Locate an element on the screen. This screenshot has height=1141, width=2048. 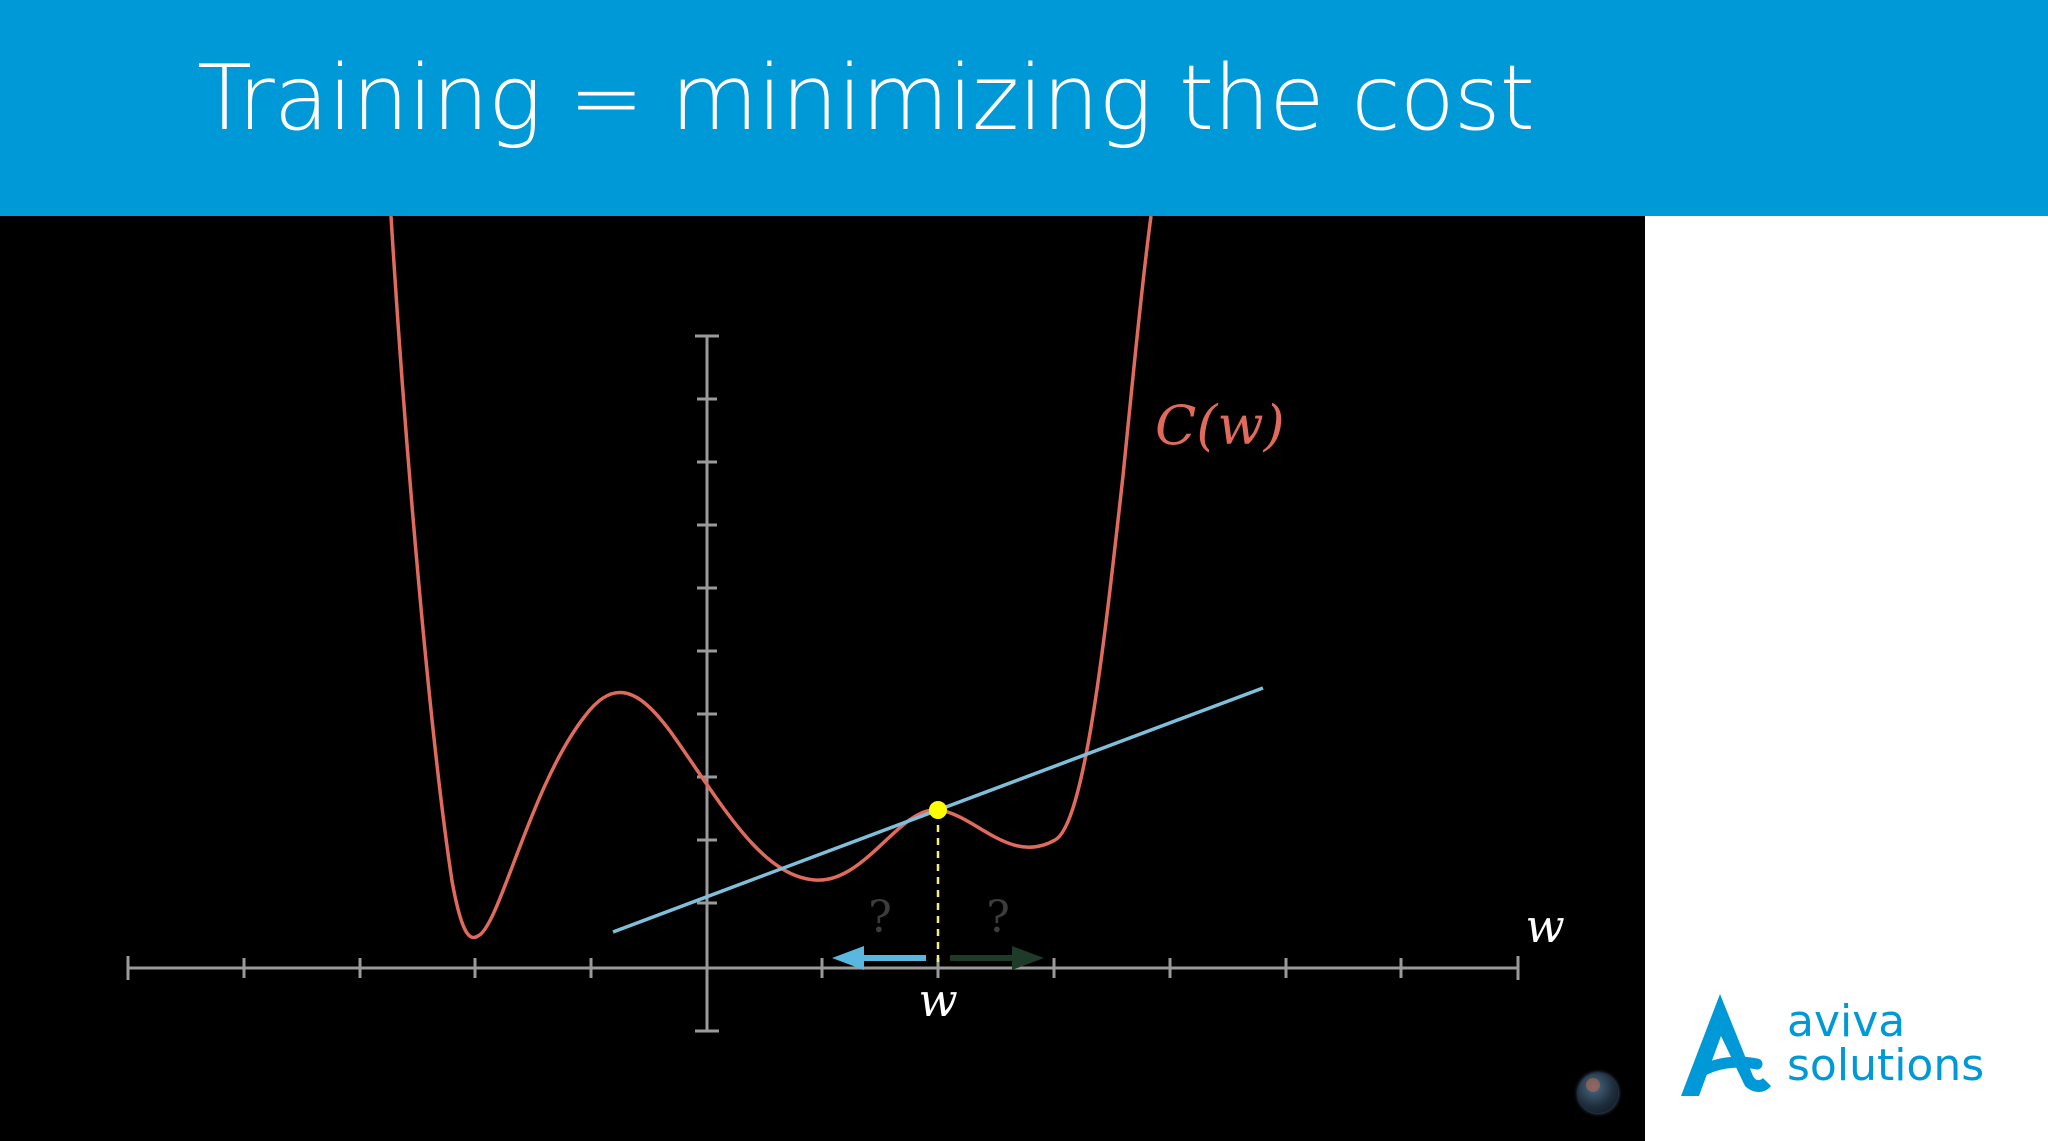
current-point is located at coordinates (938, 810).